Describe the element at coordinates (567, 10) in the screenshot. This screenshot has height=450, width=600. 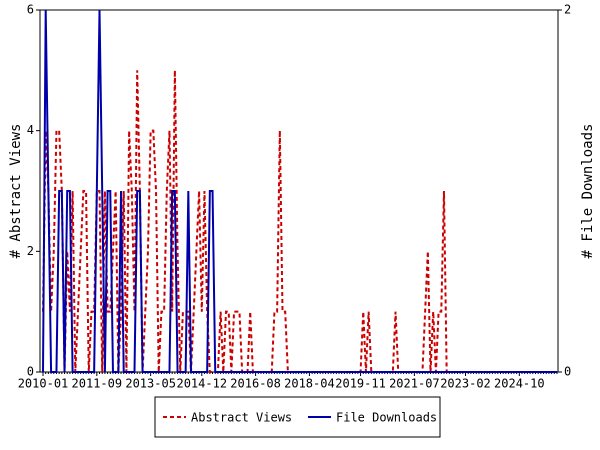
I see `y2-tick-label: 2` at that location.